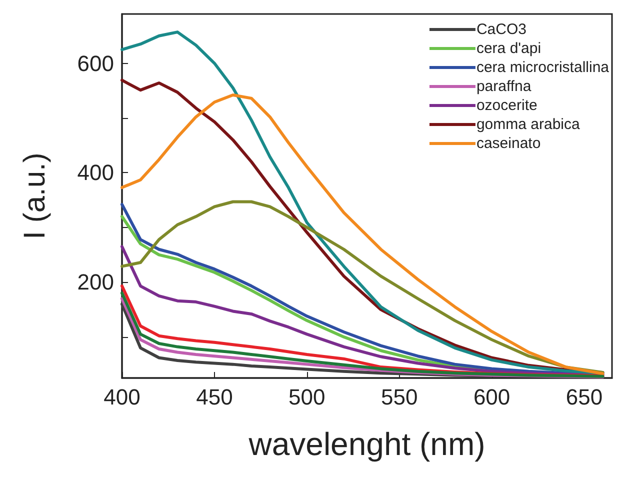 Image resolution: width=617 pixels, height=478 pixels. Describe the element at coordinates (584, 397) in the screenshot. I see `x-tick-label: 650` at that location.